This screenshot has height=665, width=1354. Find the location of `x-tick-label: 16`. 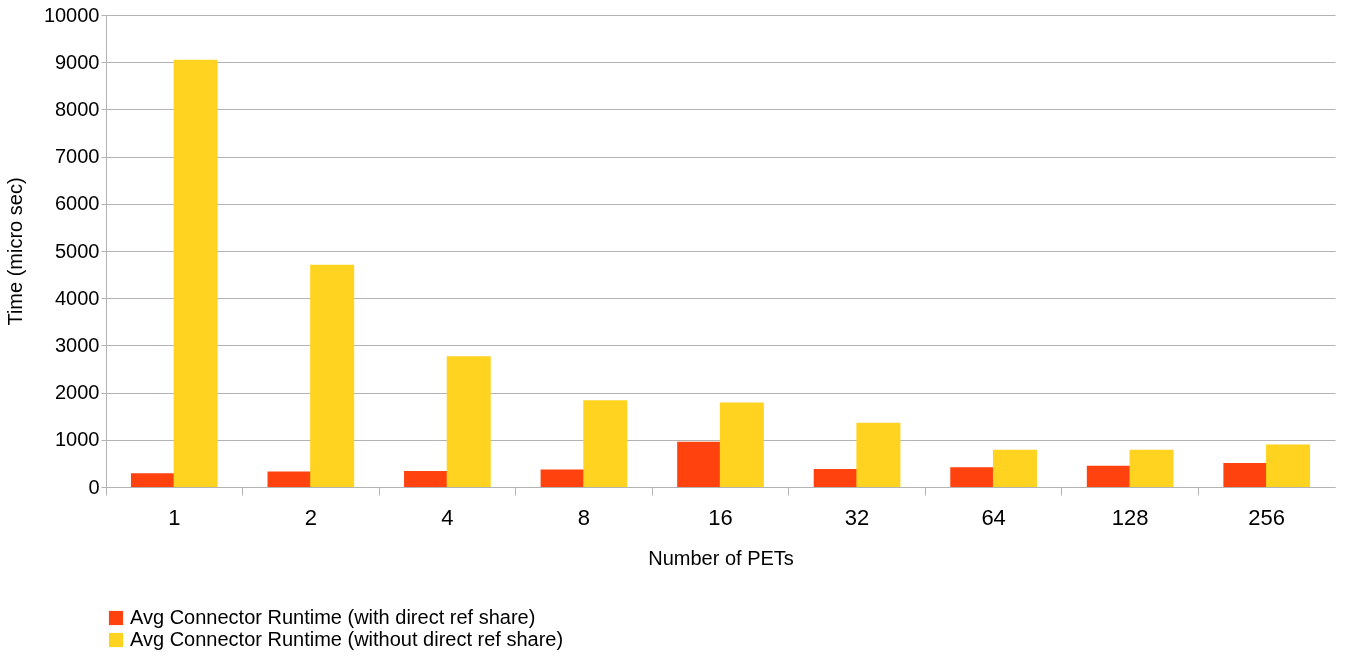

x-tick-label: 16 is located at coordinates (720, 517).